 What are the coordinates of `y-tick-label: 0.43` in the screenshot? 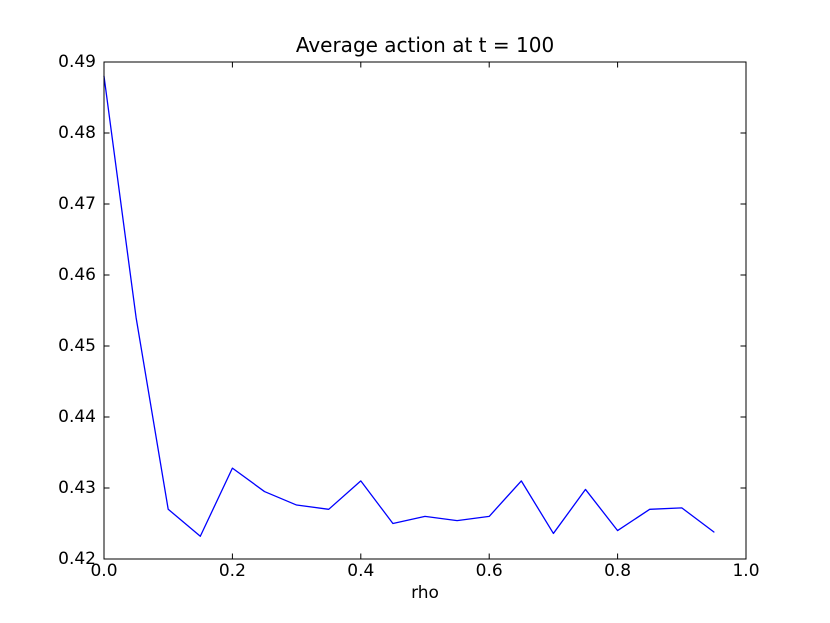 It's located at (77, 487).